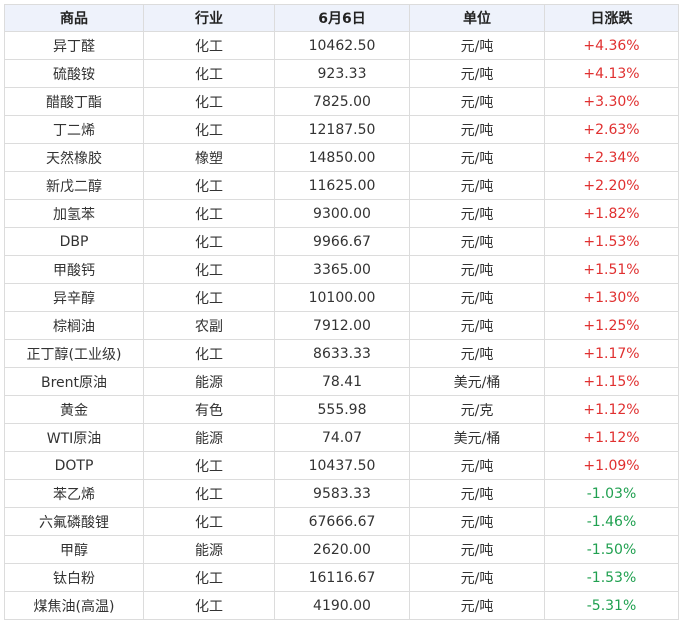 The height and width of the screenshot is (626, 682). What do you see at coordinates (74, 465) in the screenshot?
I see `cell-commodity: DOTP` at bounding box center [74, 465].